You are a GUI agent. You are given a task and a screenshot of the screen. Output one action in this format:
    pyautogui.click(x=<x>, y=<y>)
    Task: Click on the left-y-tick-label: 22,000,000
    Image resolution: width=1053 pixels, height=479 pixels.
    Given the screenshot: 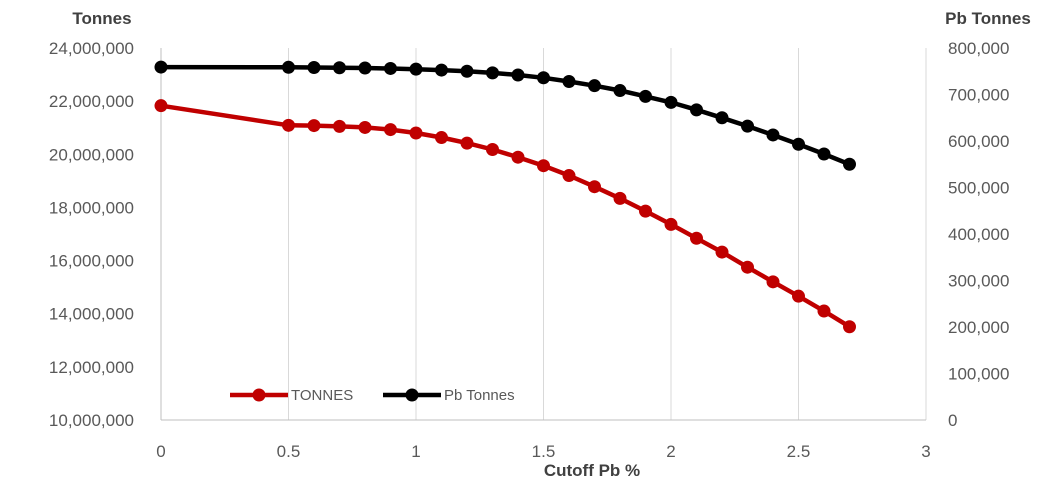 What is the action you would take?
    pyautogui.click(x=91, y=101)
    